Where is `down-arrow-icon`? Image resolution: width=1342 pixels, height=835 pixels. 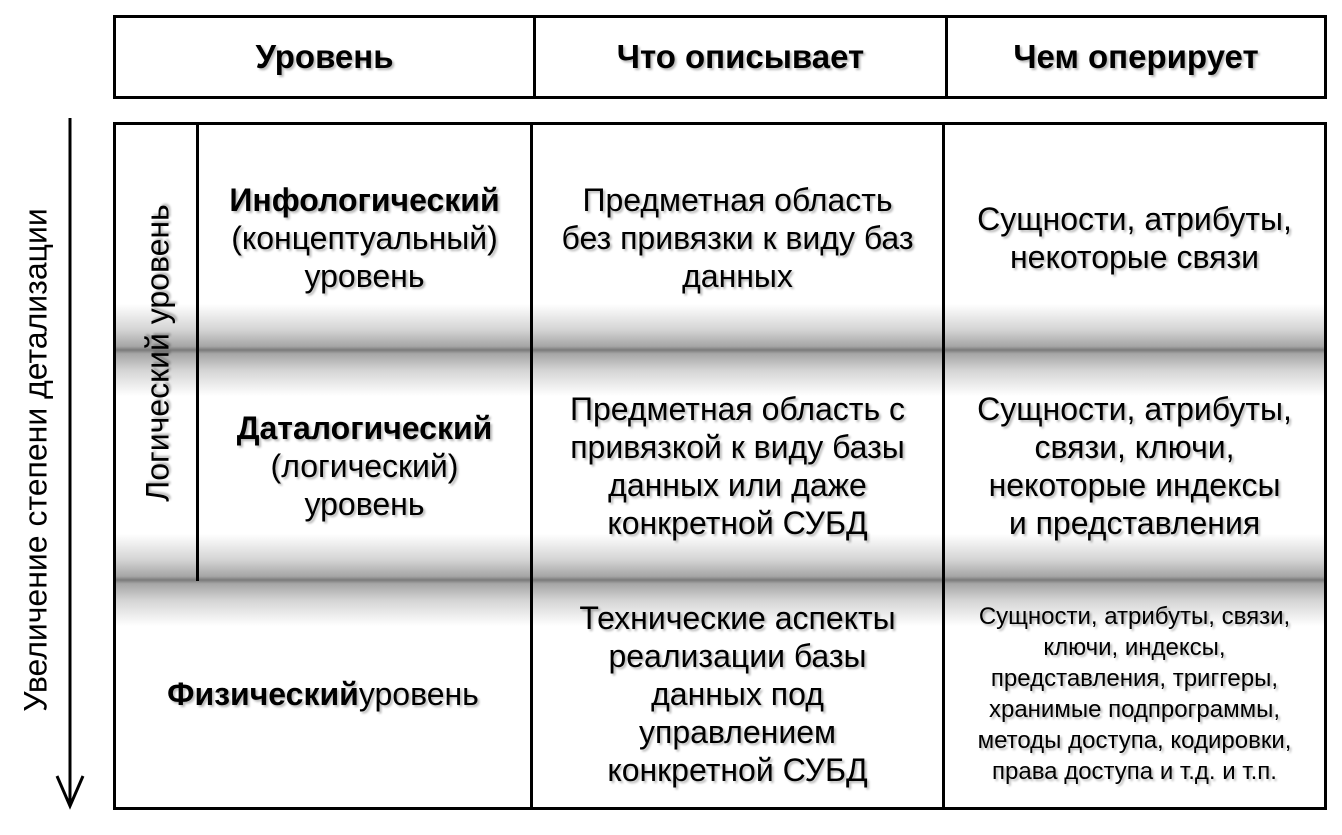
down-arrow-icon is located at coordinates (70, 464).